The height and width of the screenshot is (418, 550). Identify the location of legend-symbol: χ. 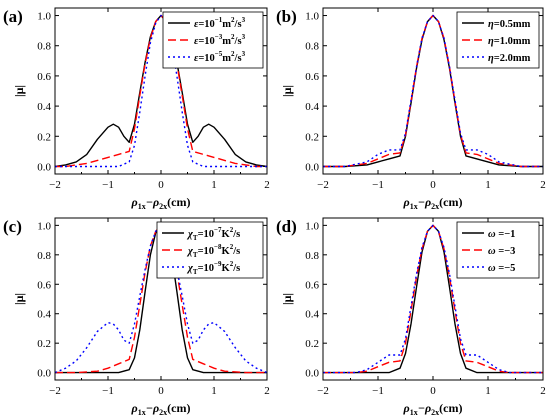
(190, 234).